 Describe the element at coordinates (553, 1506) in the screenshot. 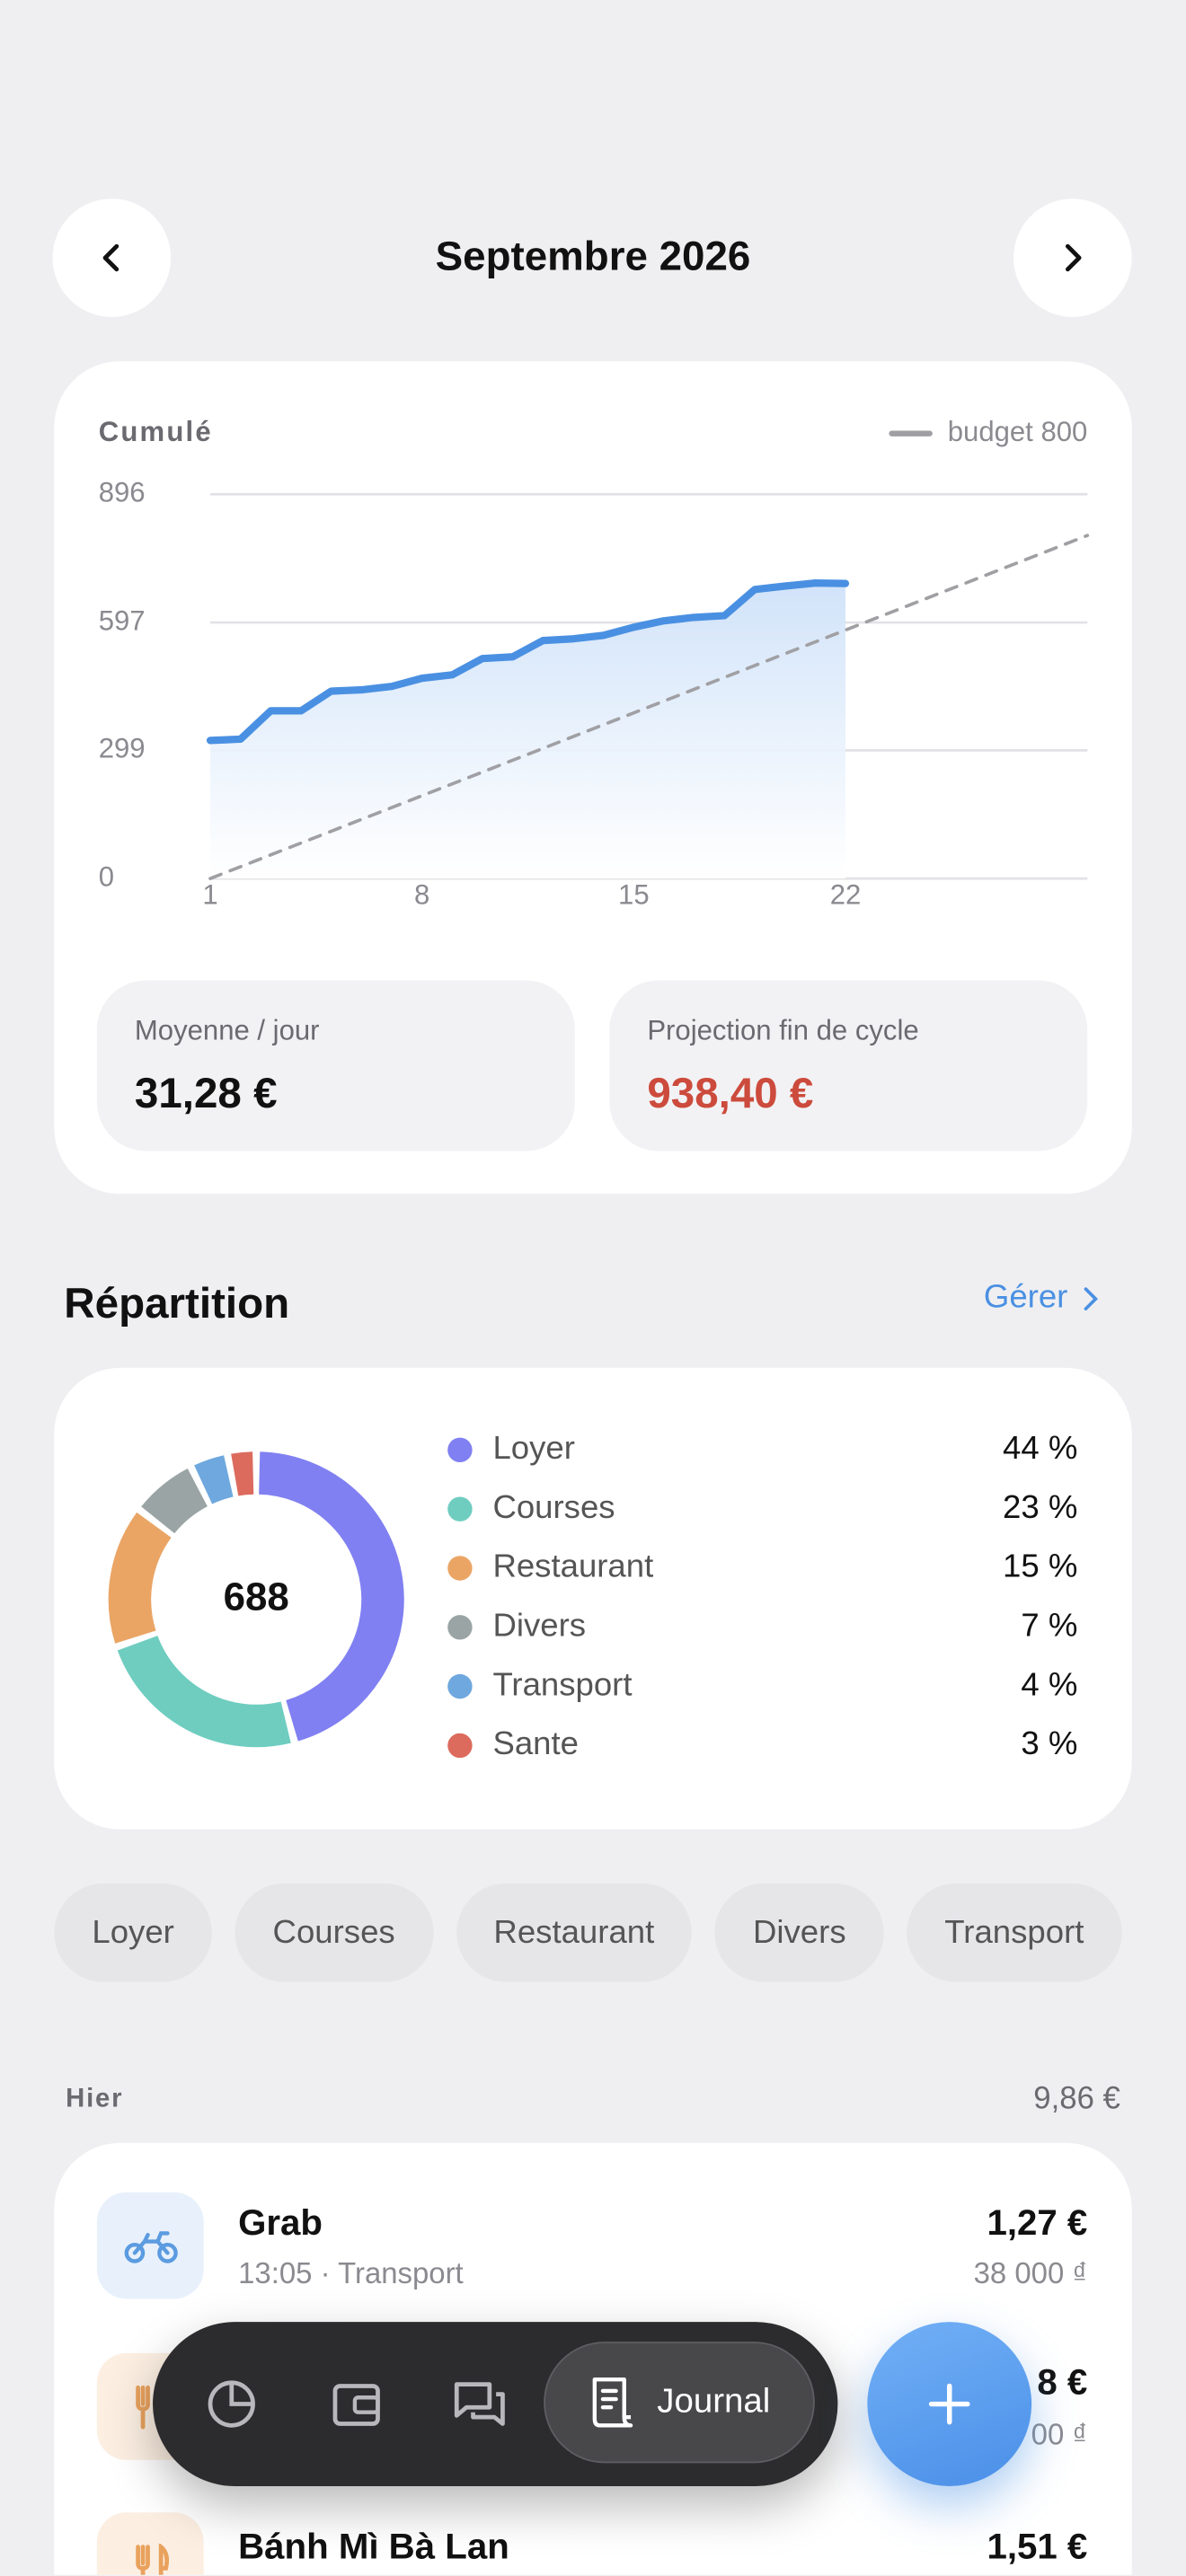

I see `legend-label: Courses` at that location.